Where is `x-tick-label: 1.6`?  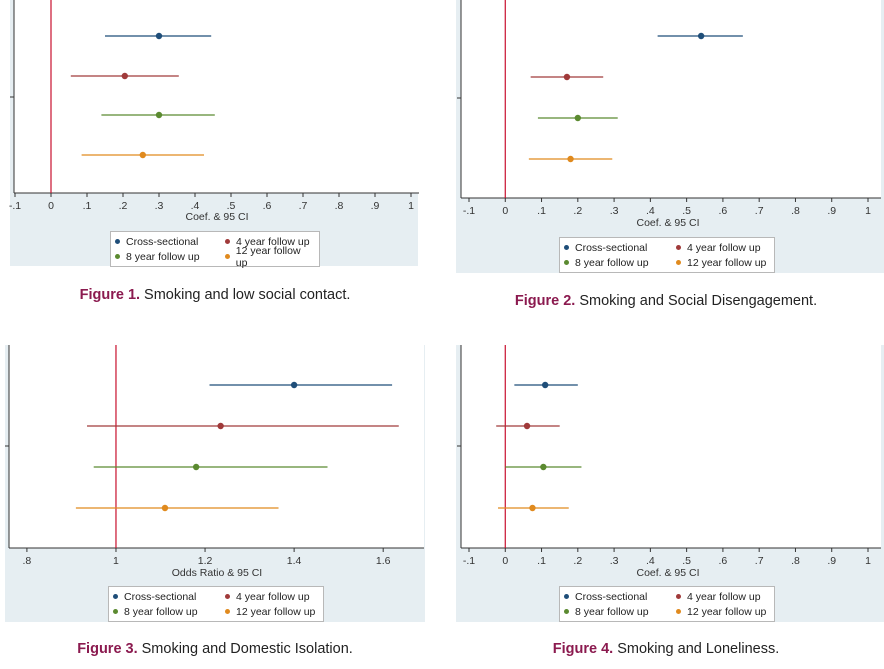
x-tick-label: 1.6 is located at coordinates (383, 561).